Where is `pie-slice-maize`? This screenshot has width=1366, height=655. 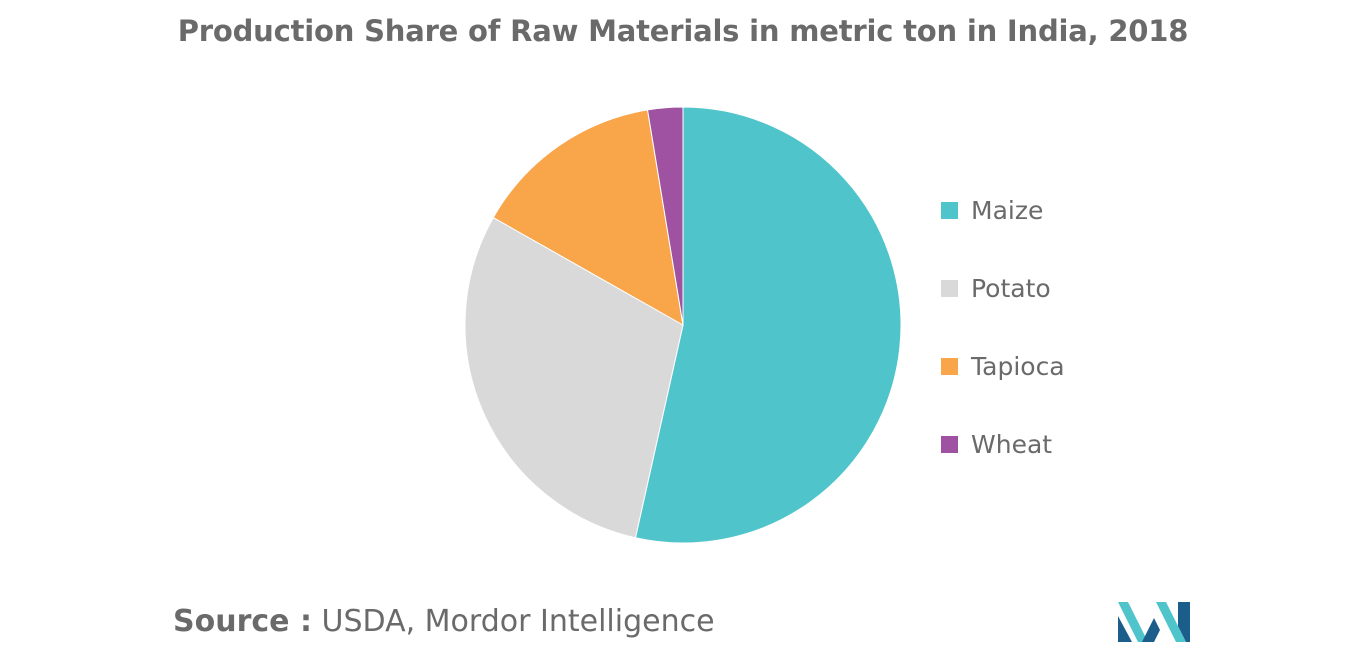 pie-slice-maize is located at coordinates (768, 325).